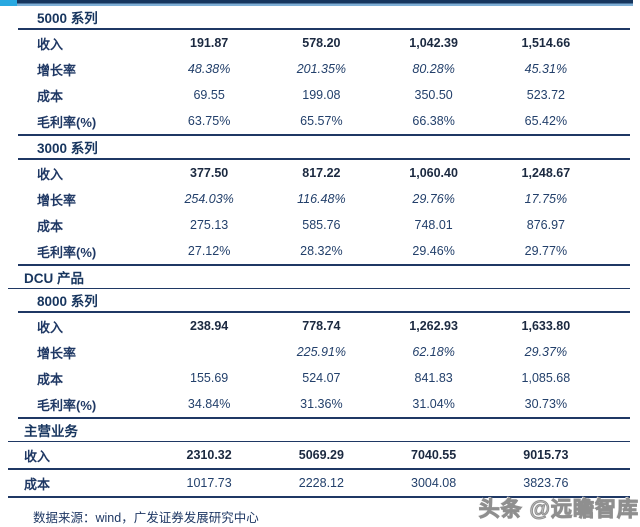  I want to click on cell-value: 63.75%, so click(209, 121).